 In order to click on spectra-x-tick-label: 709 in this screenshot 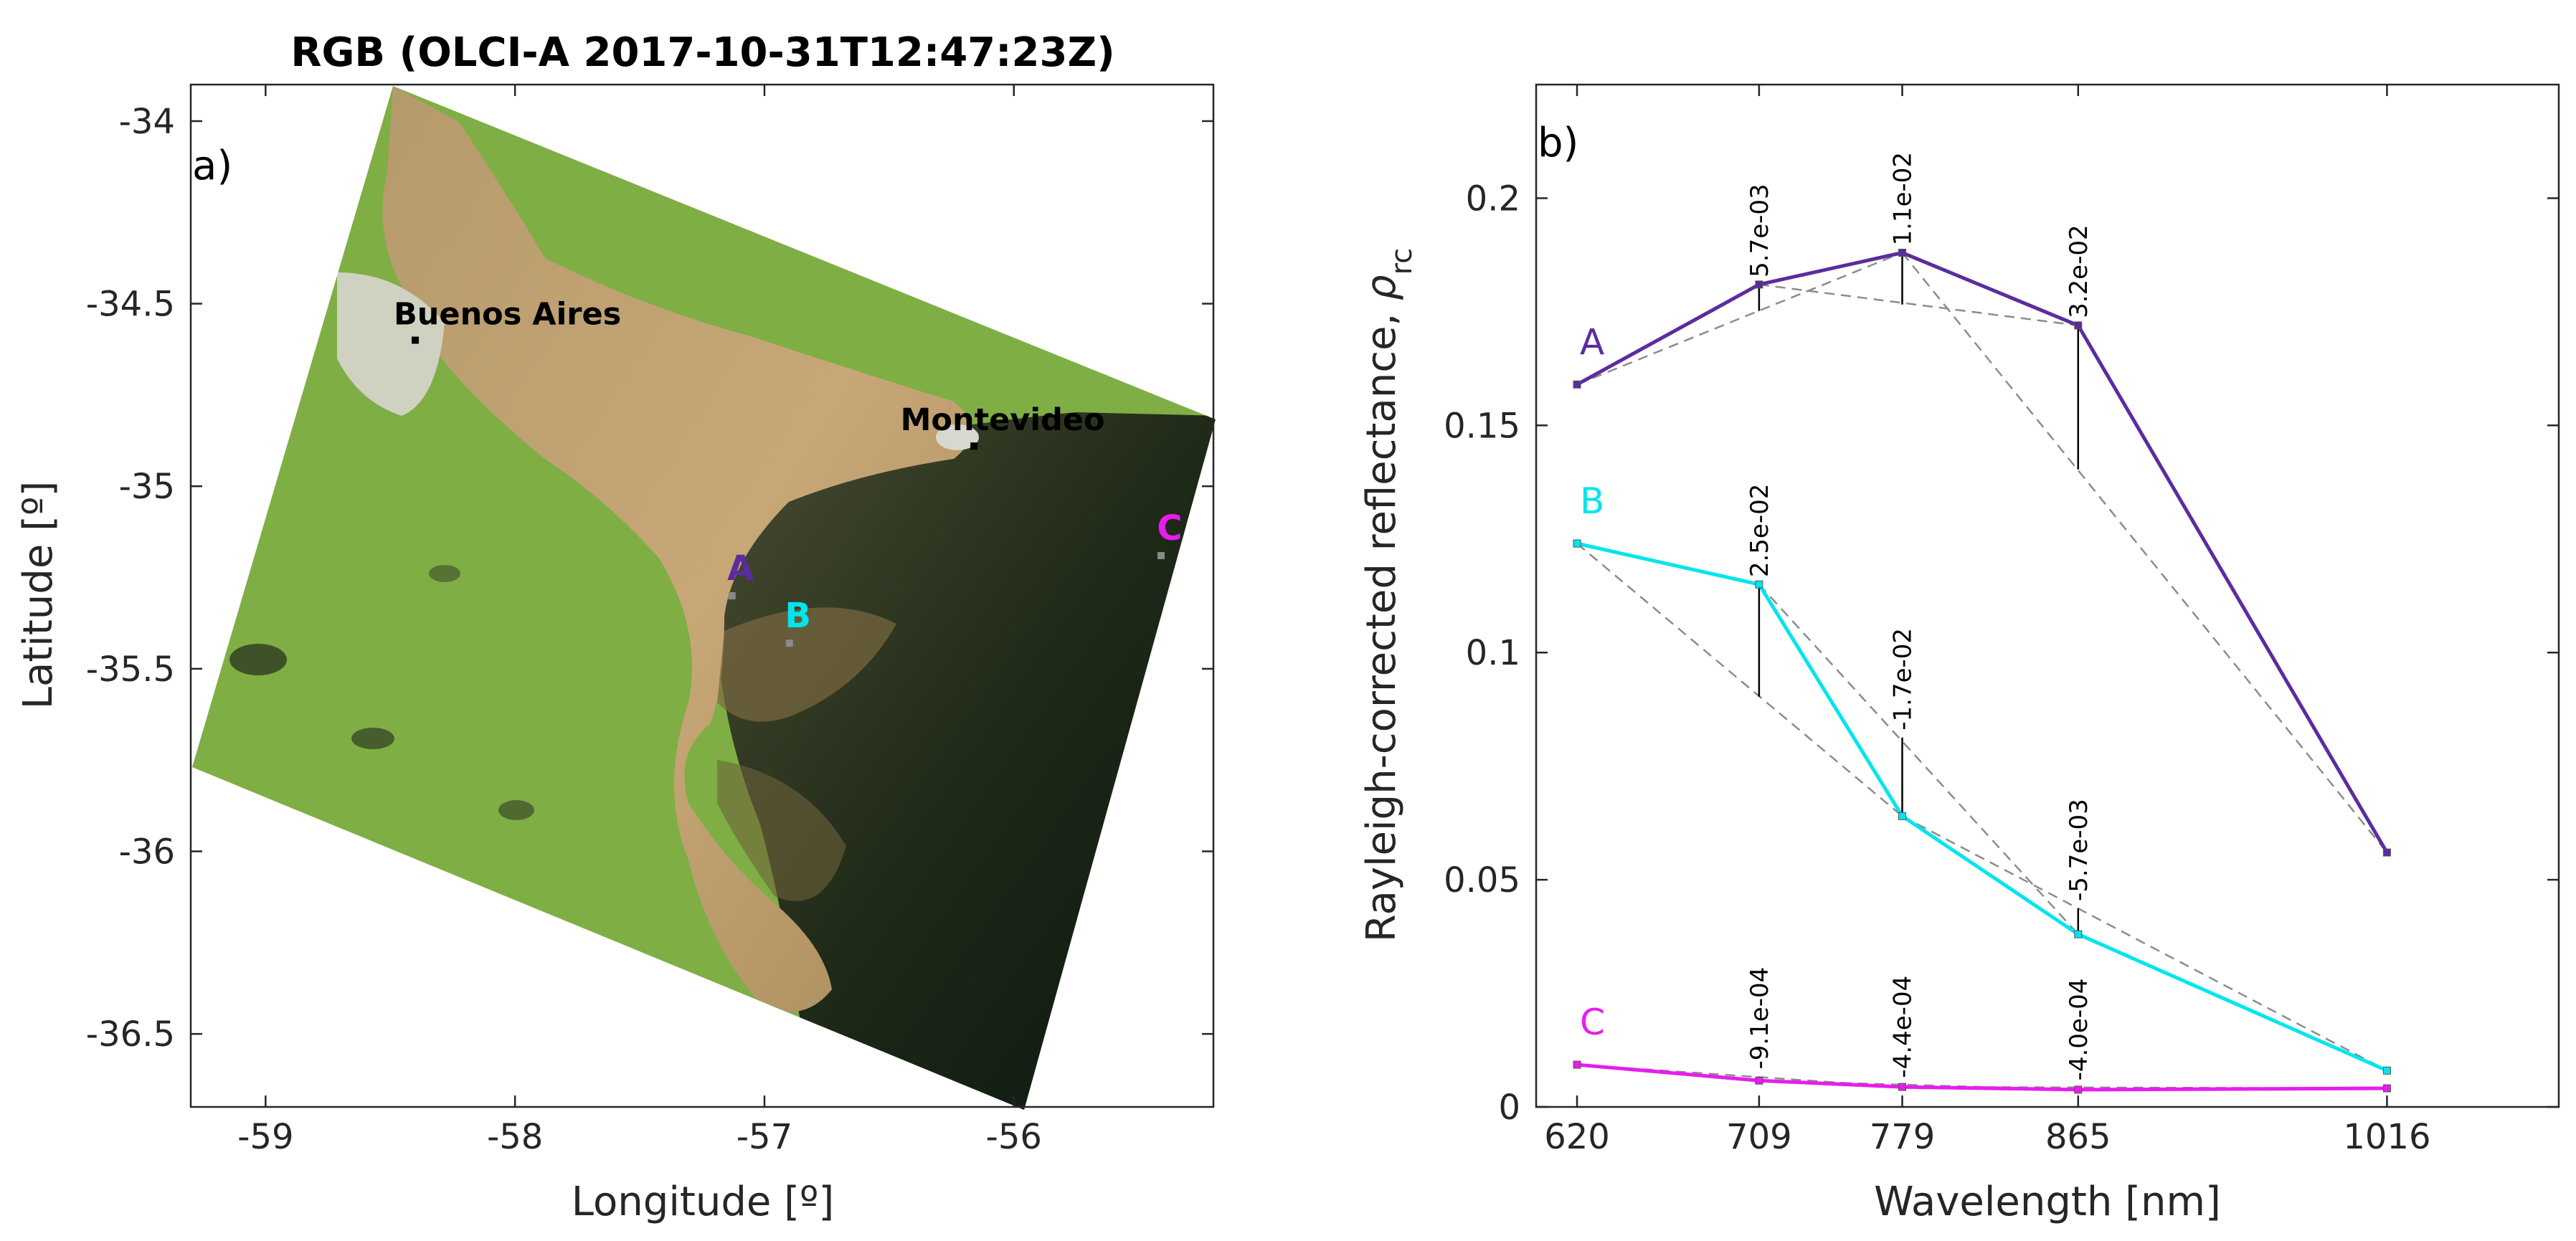, I will do `click(1759, 1137)`.